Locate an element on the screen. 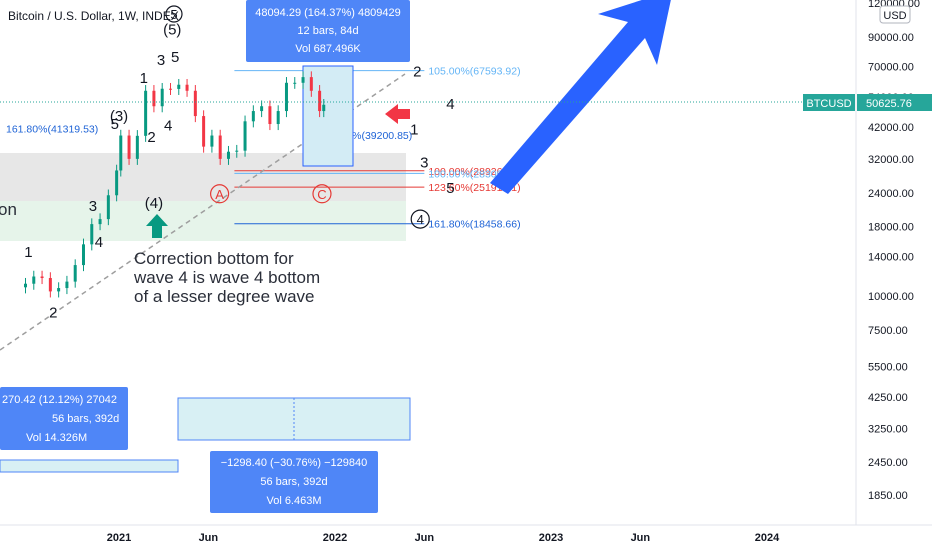 The height and width of the screenshot is (550, 932). y-tick-label: 32000.00 is located at coordinates (891, 160).